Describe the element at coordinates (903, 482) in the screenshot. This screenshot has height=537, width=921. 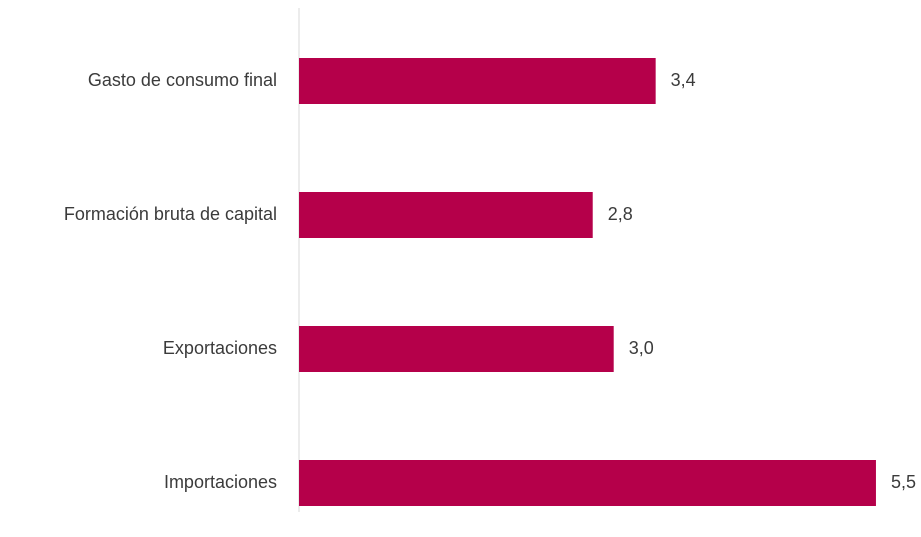
I see `value-label: 5,5` at that location.